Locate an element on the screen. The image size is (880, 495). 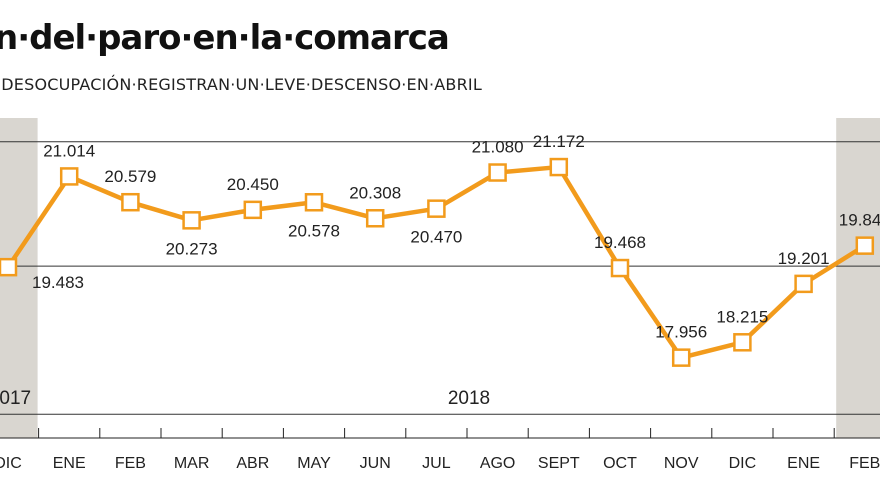
data-label: 20.579 is located at coordinates (130, 176).